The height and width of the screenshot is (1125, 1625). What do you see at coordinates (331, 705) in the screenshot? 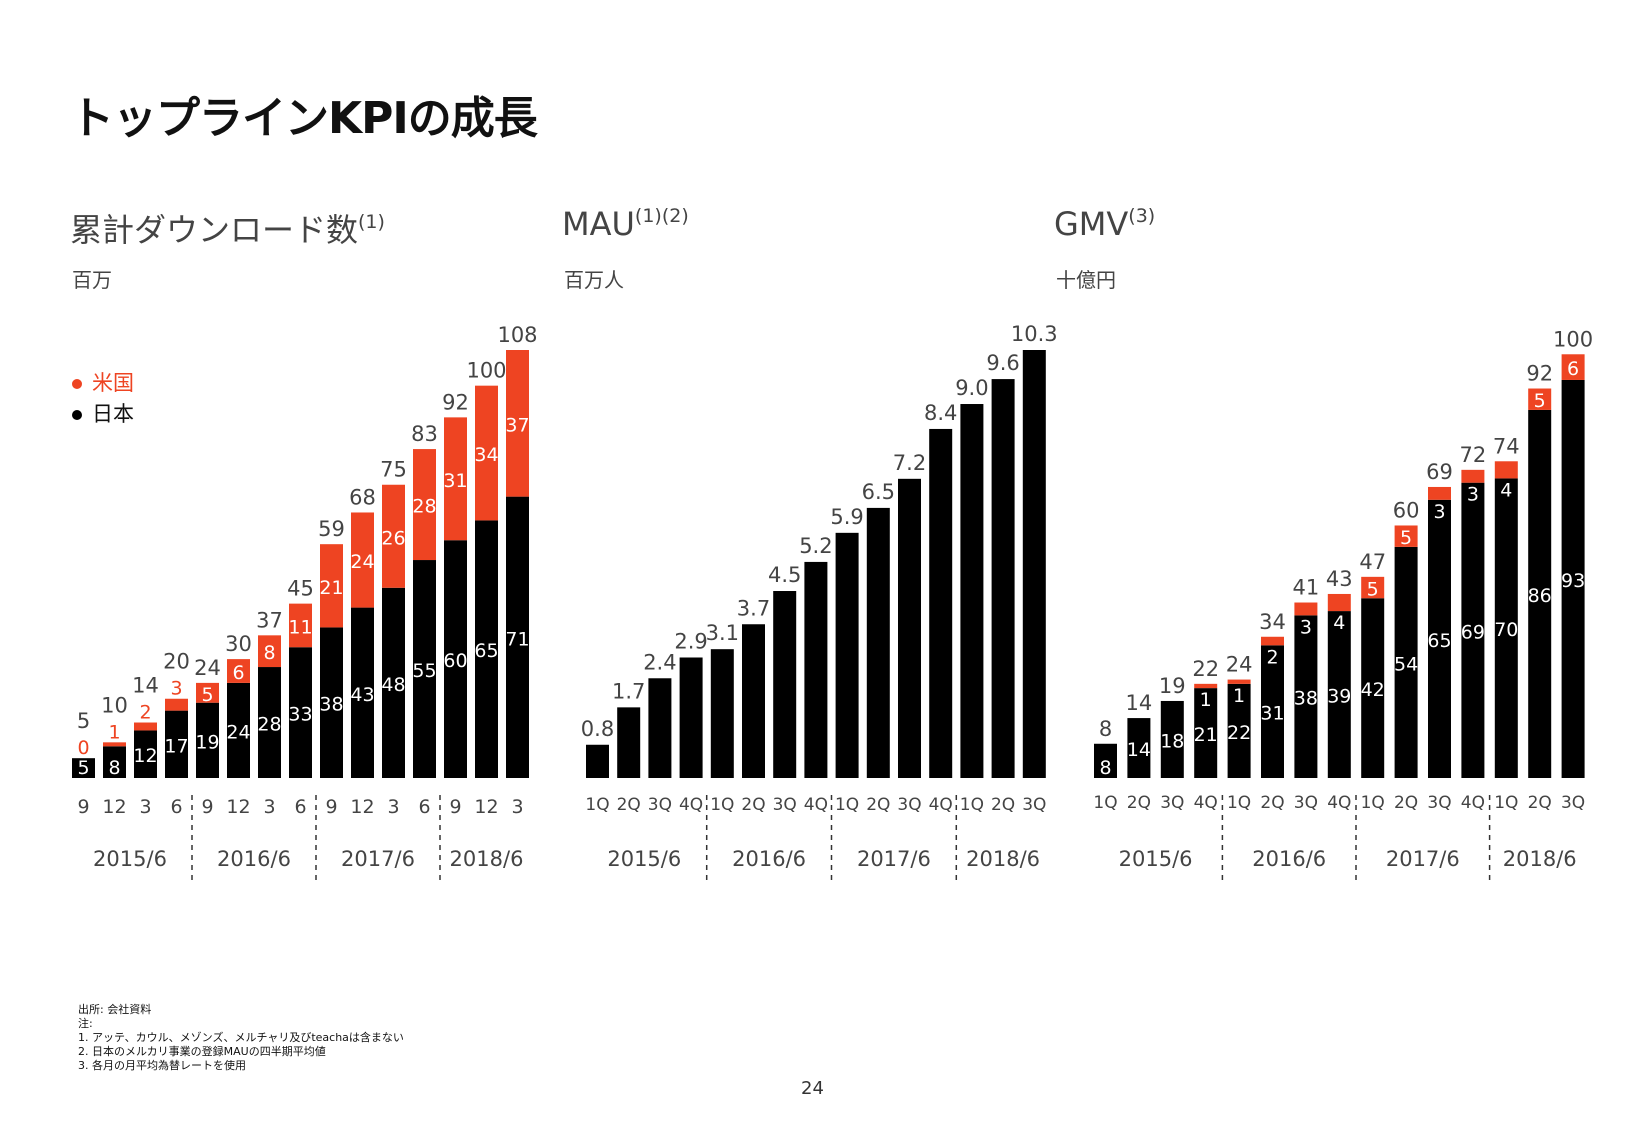
I see `downloads-value-japan: 38` at bounding box center [331, 705].